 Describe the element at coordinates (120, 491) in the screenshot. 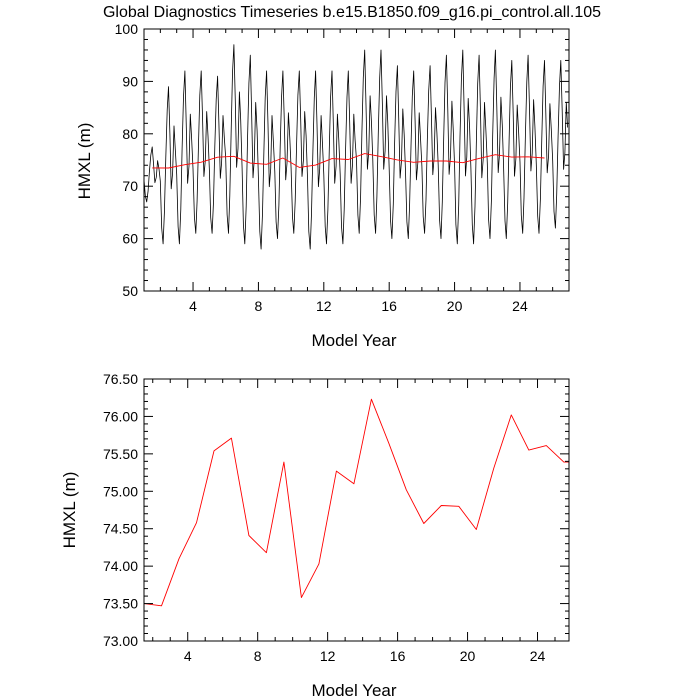

I see `y-tick-label: 75.00` at that location.